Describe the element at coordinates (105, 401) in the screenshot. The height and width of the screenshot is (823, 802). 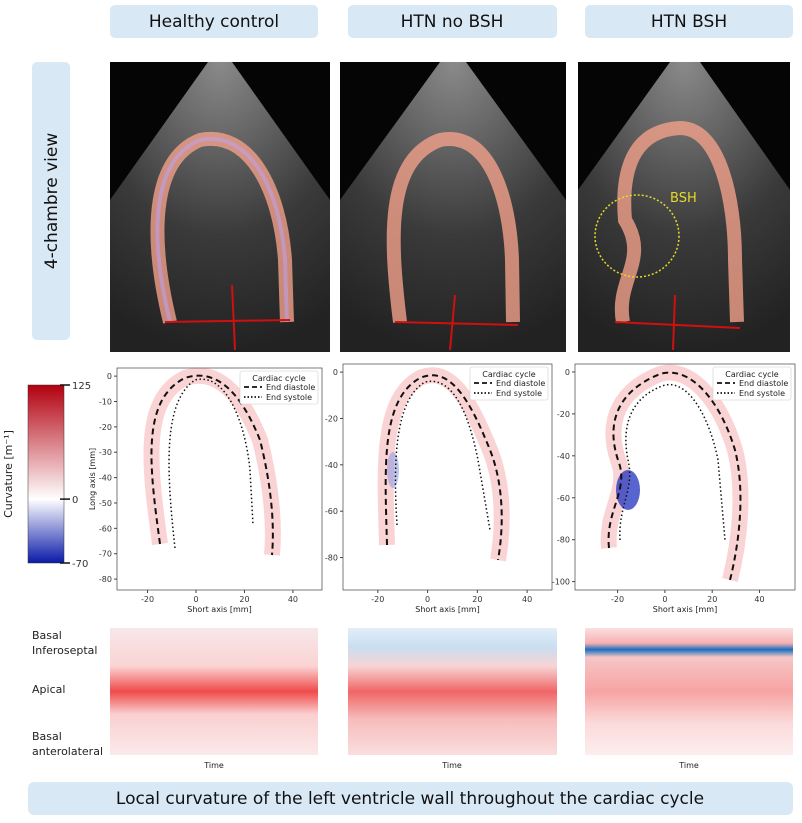
I see `y-tick-label: -10` at that location.